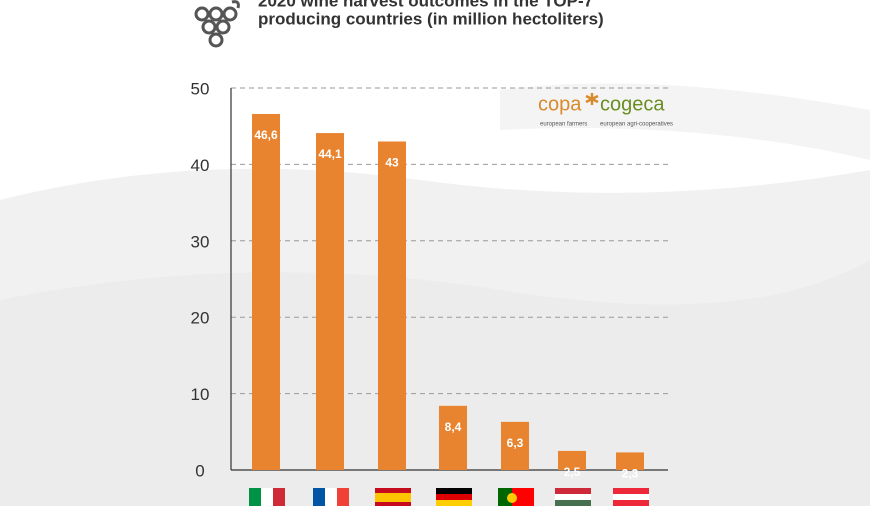  Describe the element at coordinates (200, 88) in the screenshot. I see `y-tick-label: 50` at that location.